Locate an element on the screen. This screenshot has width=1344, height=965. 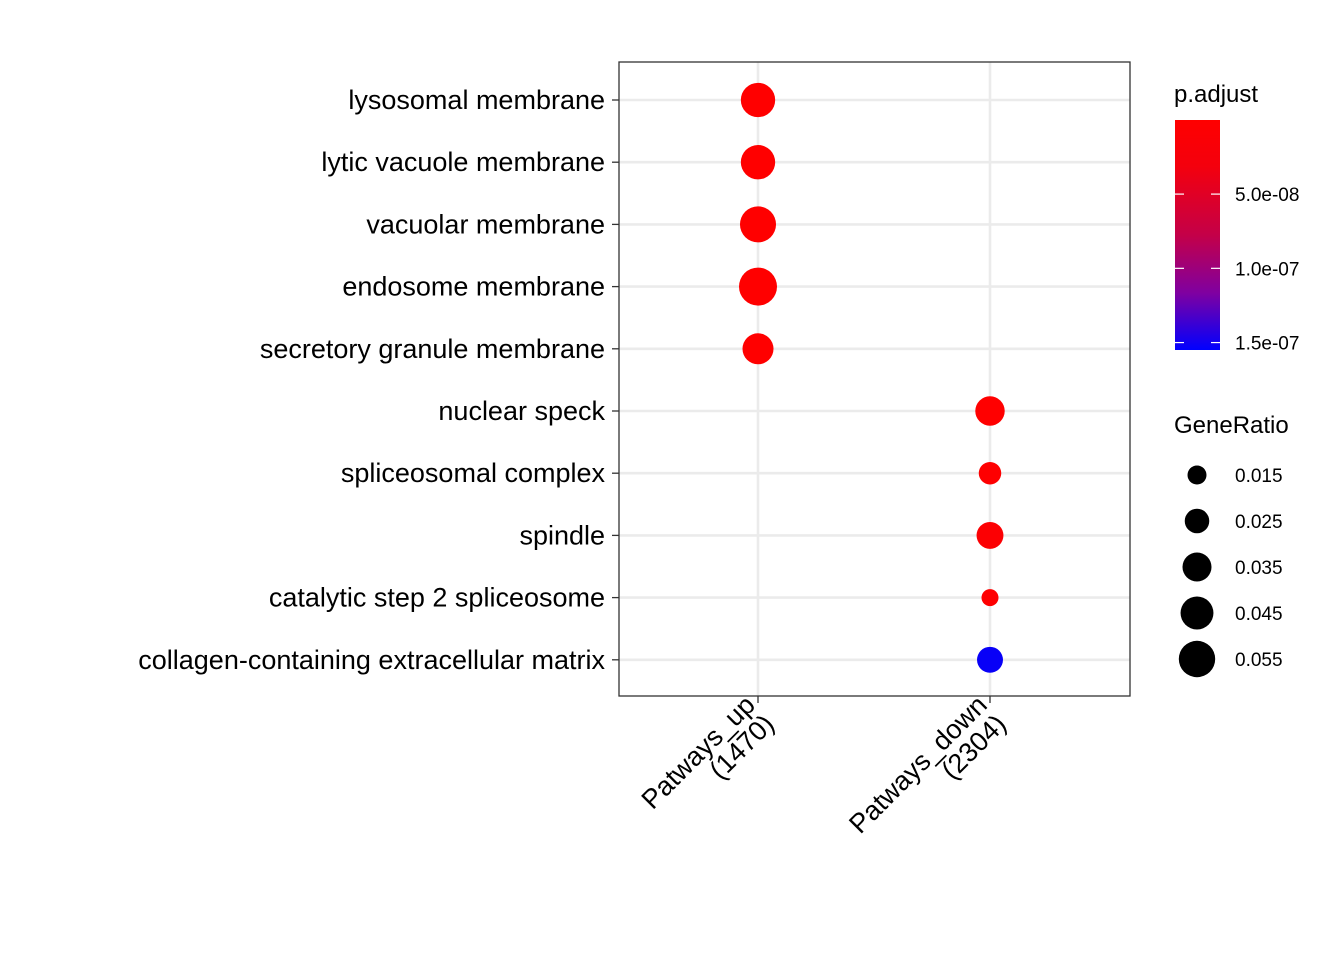
y-tick-label: lysosomal membrane is located at coordinates (476, 100).